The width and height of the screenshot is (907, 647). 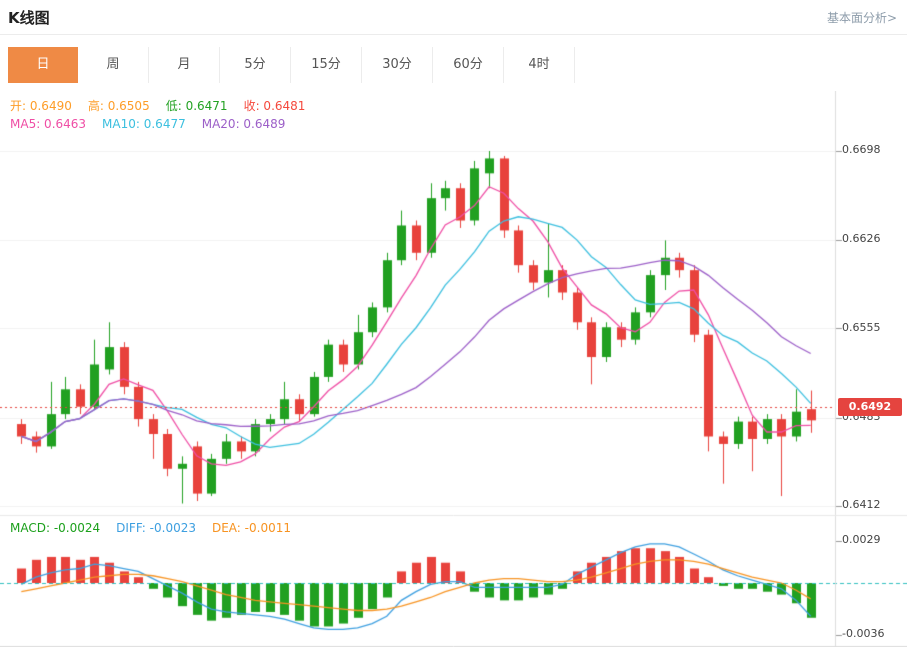 What do you see at coordinates (861, 18) in the screenshot?
I see `fundamental-analysis-link: 基本面分析>` at bounding box center [861, 18].